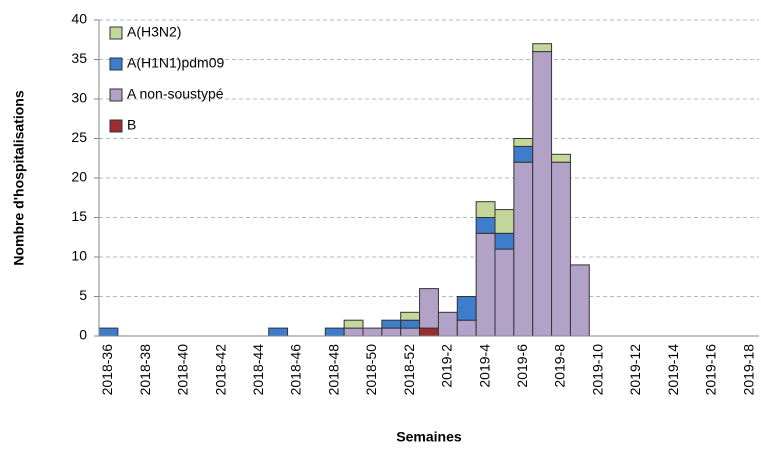 The image size is (761, 451). Describe the element at coordinates (183, 370) in the screenshot. I see `x-tick-label: 2018-40` at that location.